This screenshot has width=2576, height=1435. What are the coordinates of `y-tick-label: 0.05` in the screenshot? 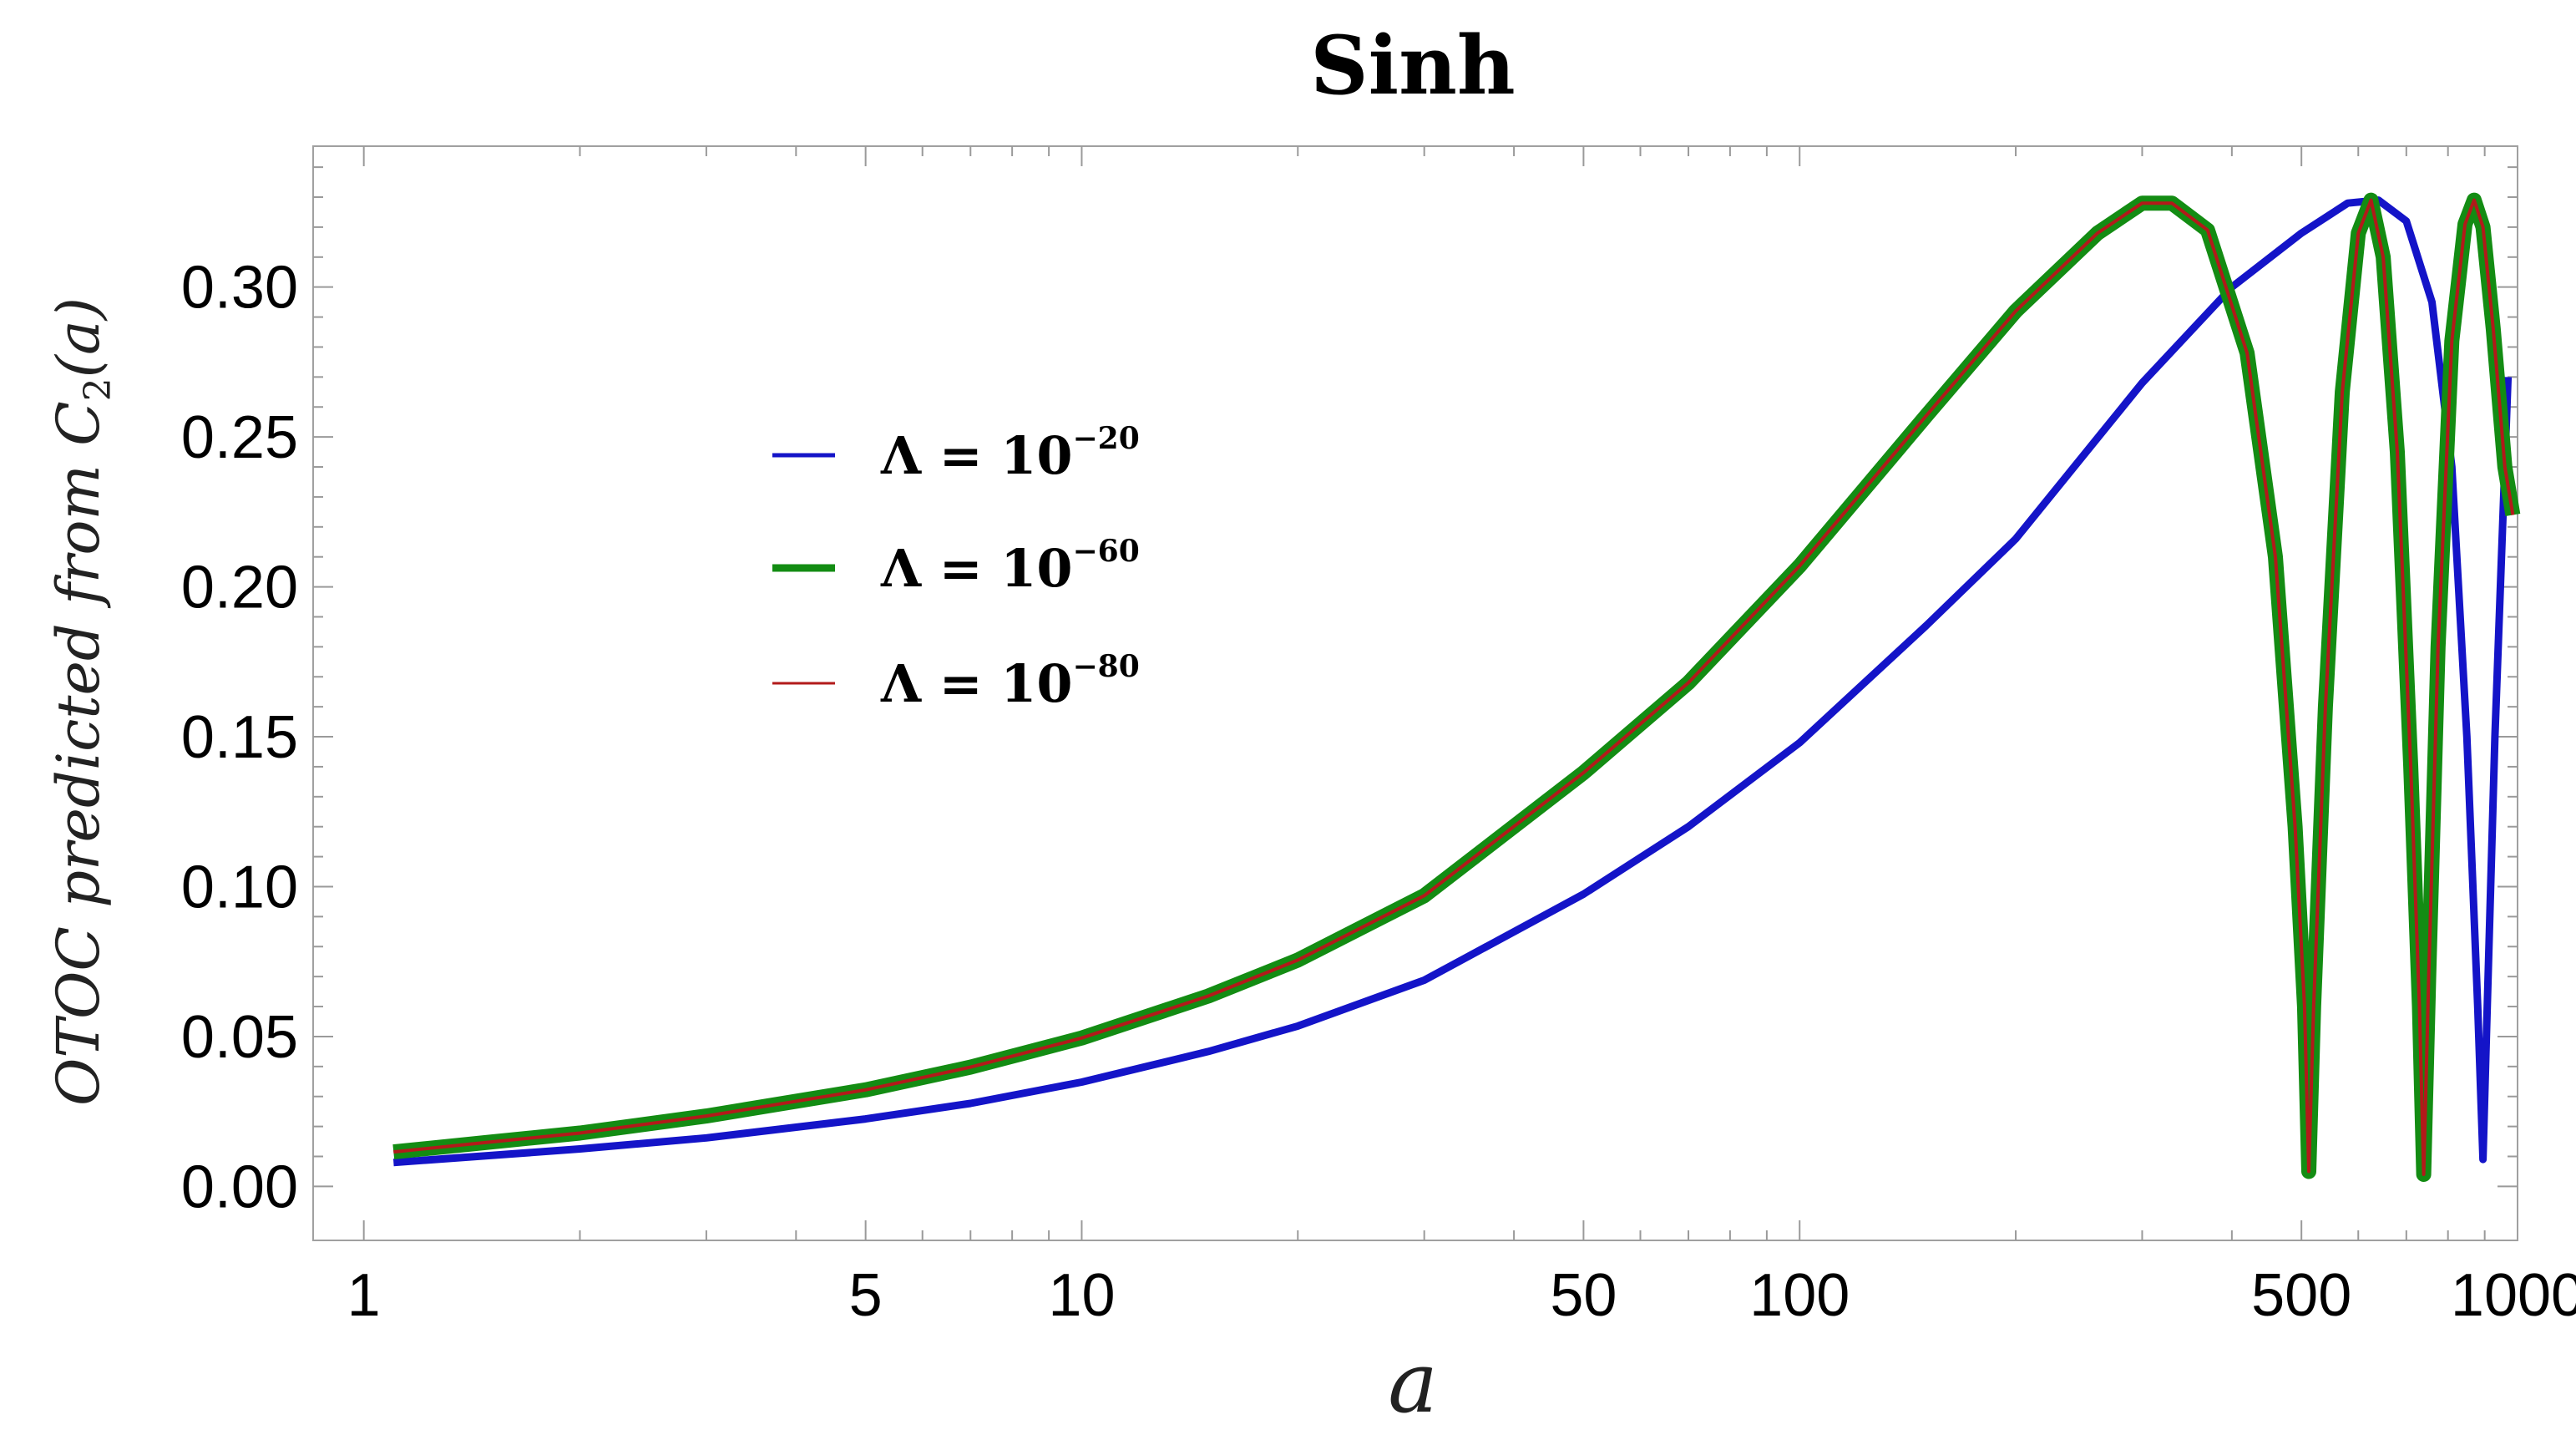 It's located at (239, 1037).